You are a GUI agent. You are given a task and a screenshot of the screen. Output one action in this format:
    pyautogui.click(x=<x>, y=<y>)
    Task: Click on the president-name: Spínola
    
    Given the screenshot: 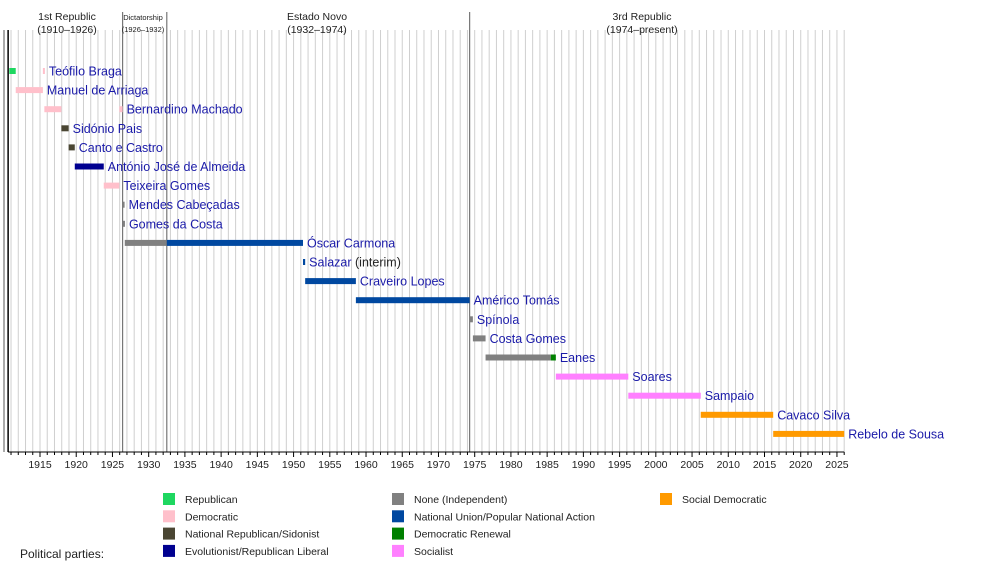 What is the action you would take?
    pyautogui.click(x=498, y=320)
    